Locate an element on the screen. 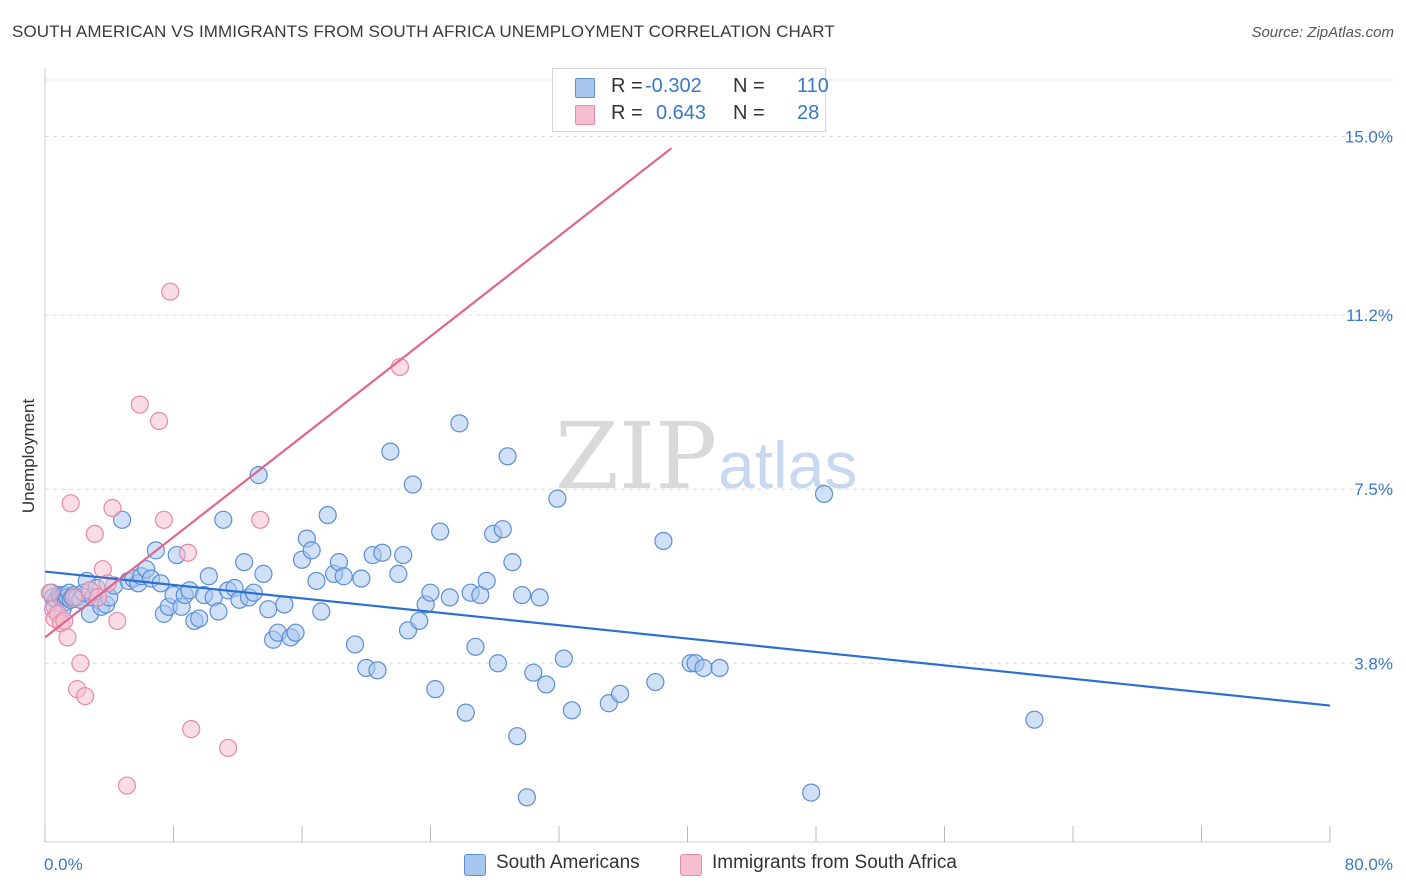 This screenshot has width=1406, height=892. bottom-legend-label: South Americans is located at coordinates (568, 862).